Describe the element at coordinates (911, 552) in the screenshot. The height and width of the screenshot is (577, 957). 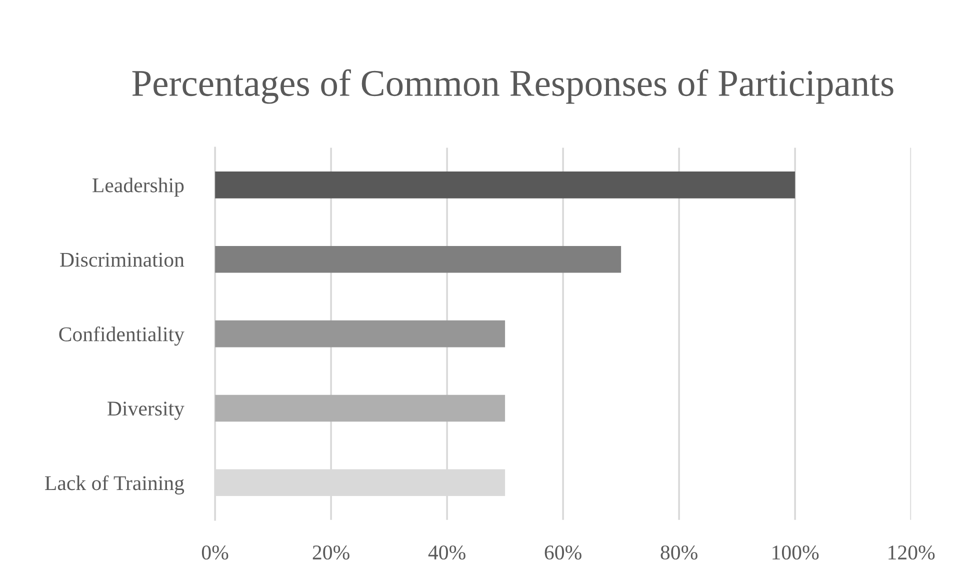
I see `x-tick-label: 120%` at that location.